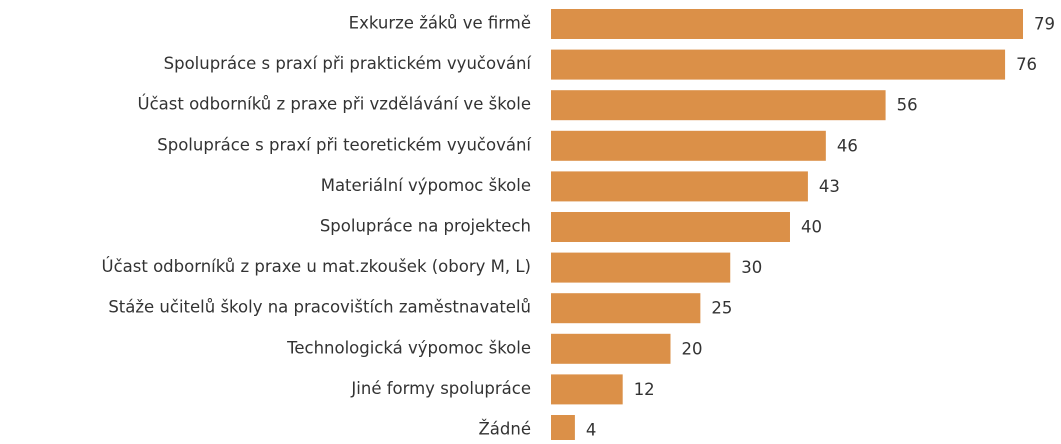  Describe the element at coordinates (721, 308) in the screenshot. I see `value-label: 25` at that location.